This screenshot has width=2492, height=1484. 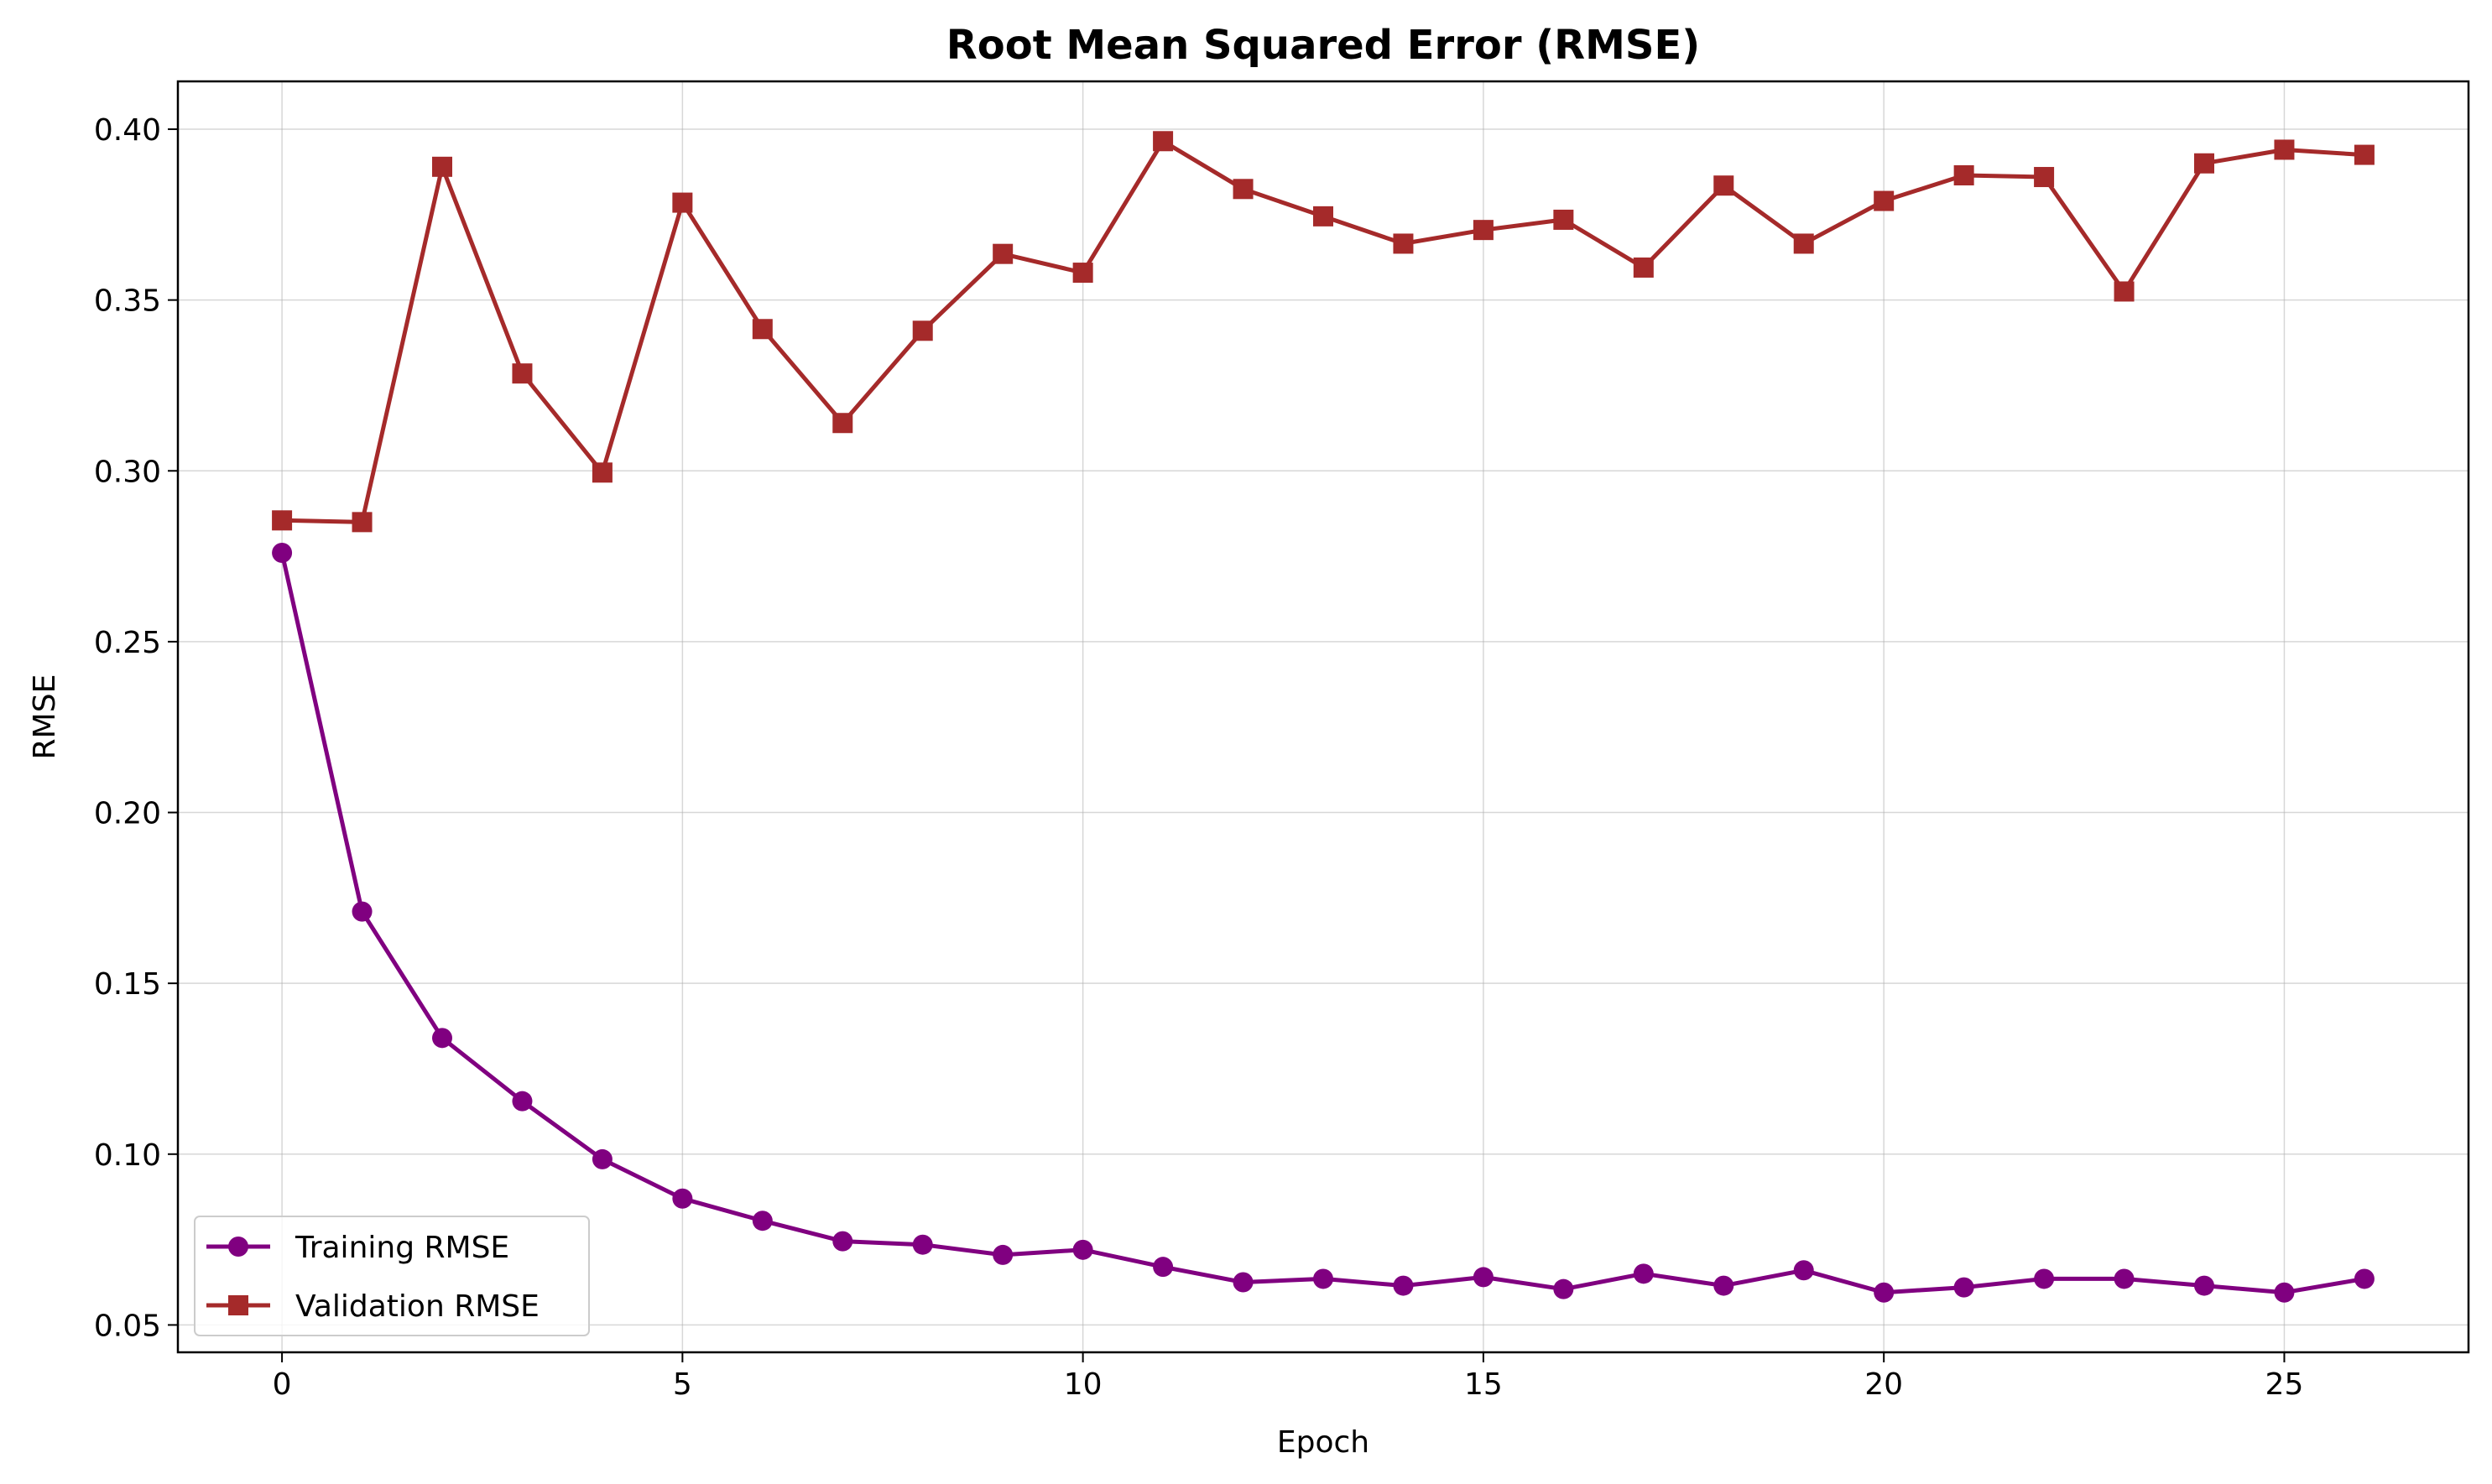 What do you see at coordinates (127, 472) in the screenshot?
I see `y-tick-label: 0.30` at bounding box center [127, 472].